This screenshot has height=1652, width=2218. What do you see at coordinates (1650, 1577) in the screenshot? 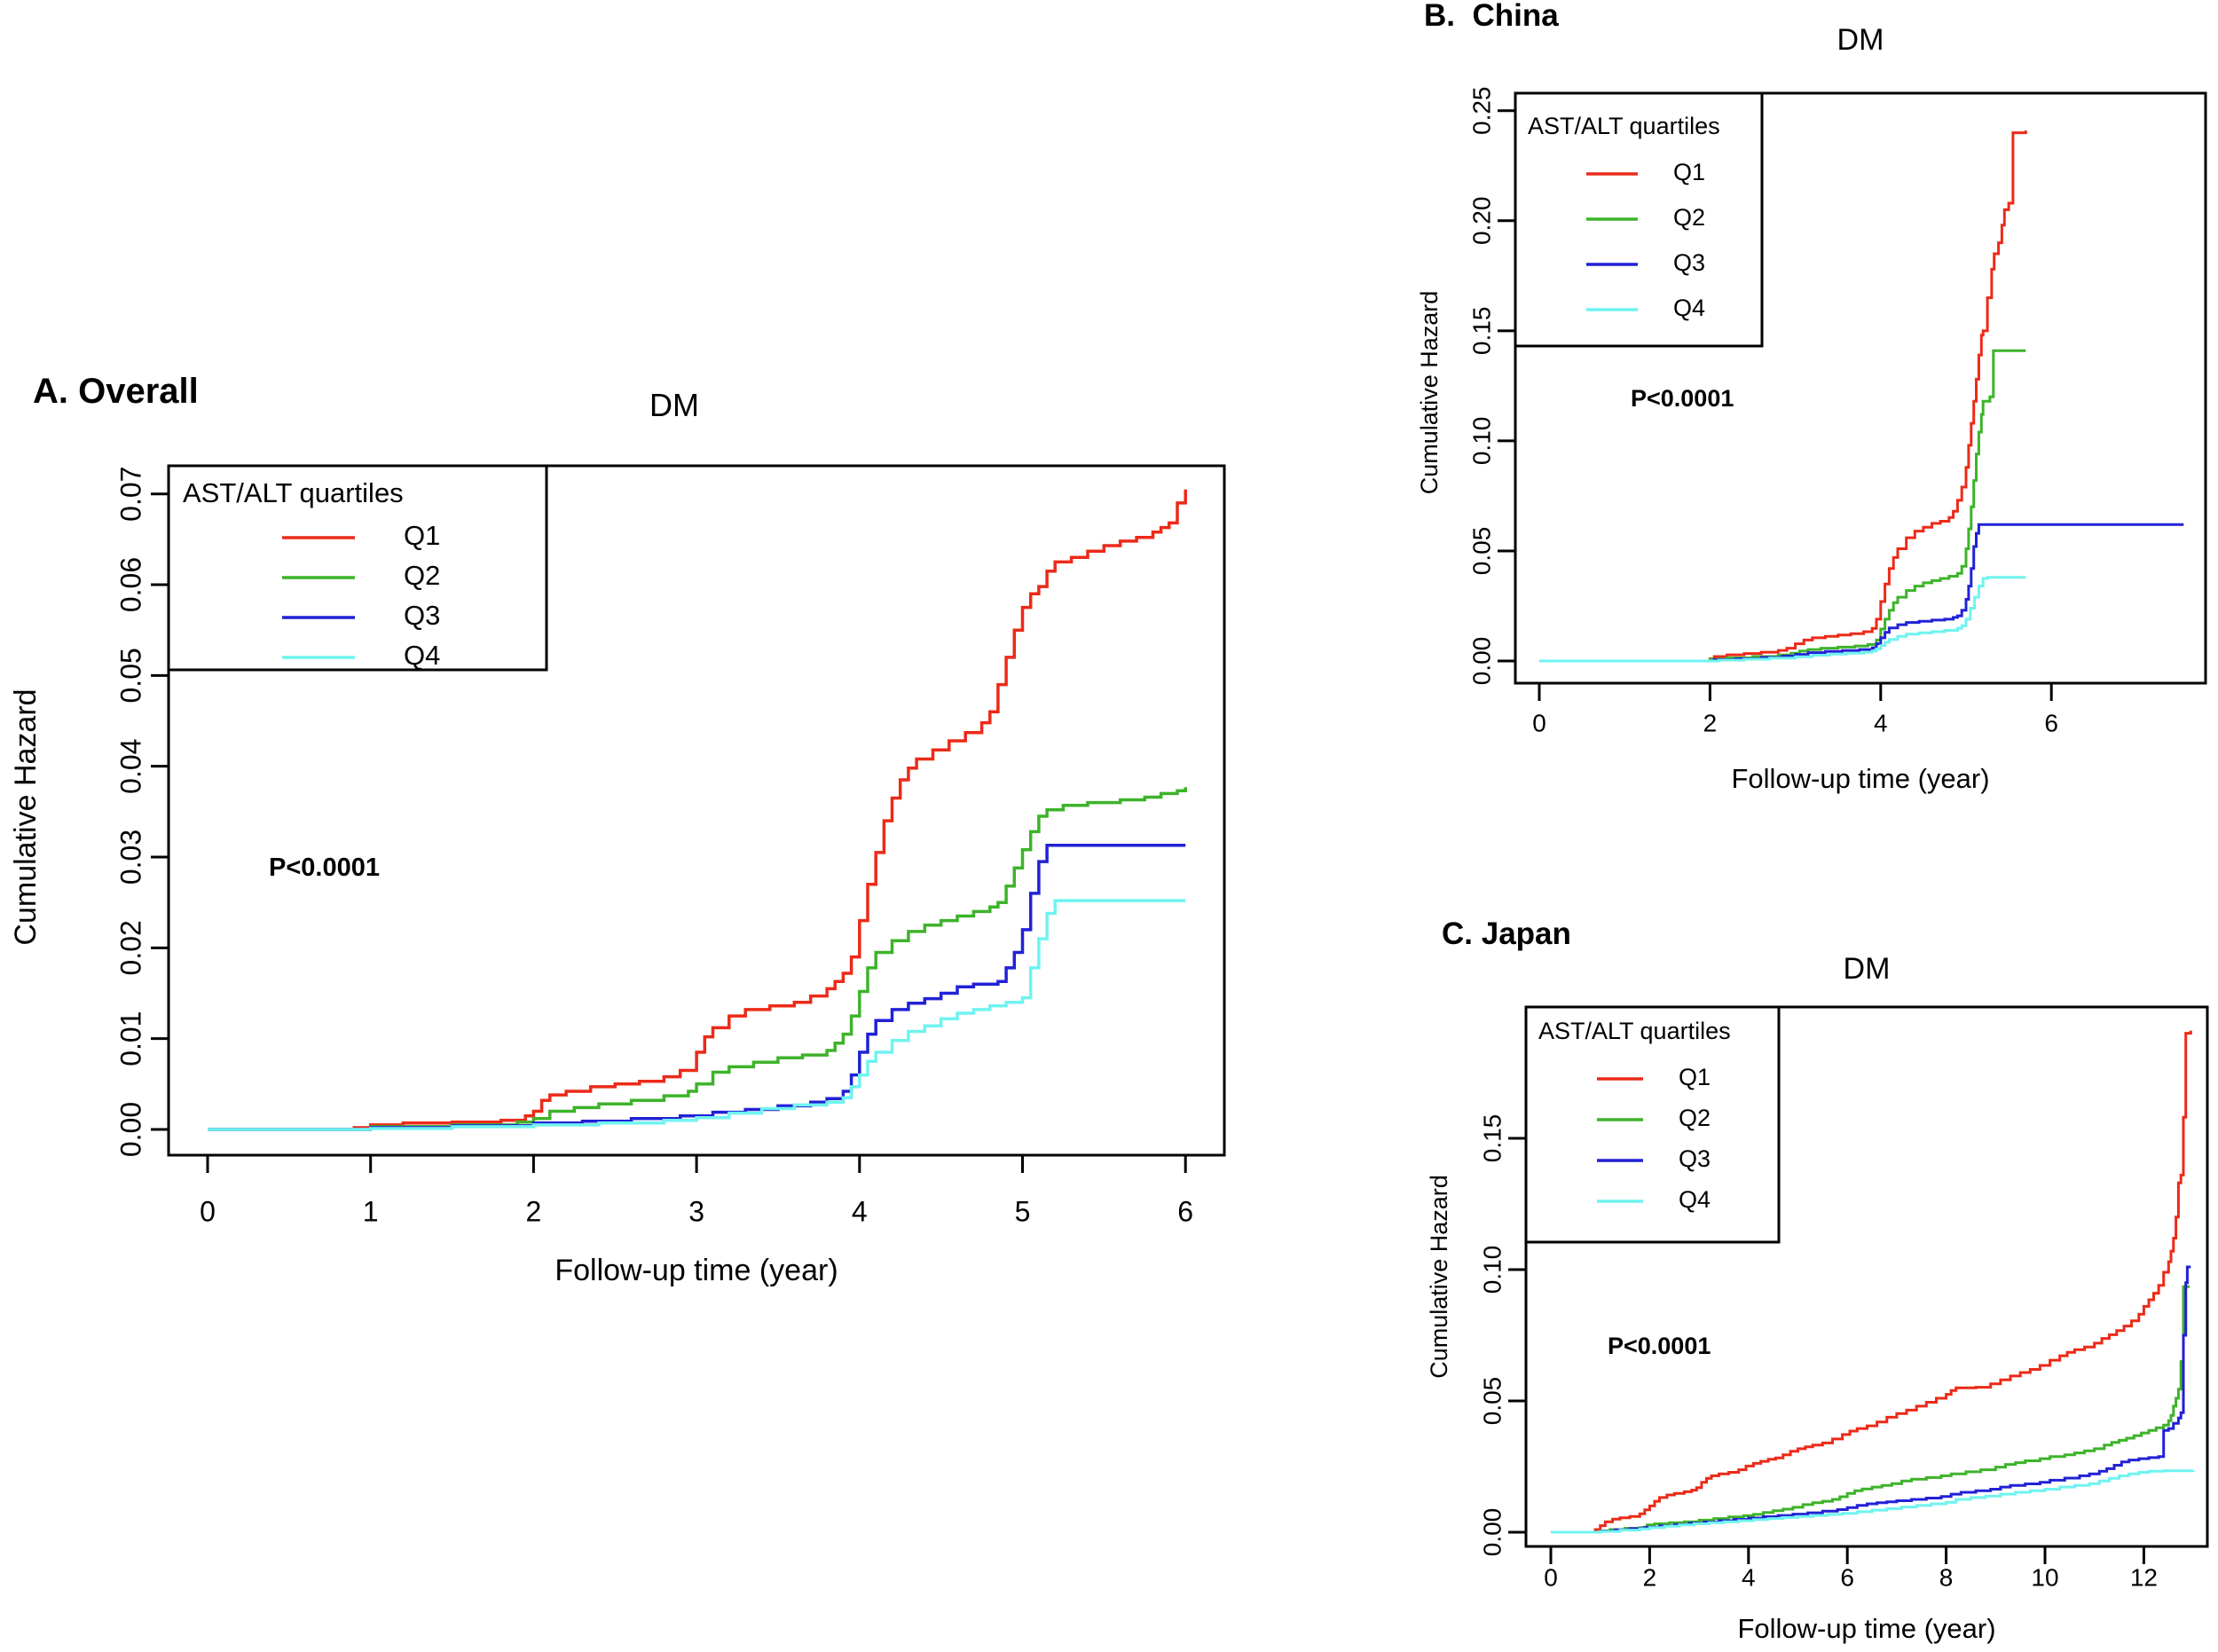
I see `x-tick-label-japan: 2` at bounding box center [1650, 1577].